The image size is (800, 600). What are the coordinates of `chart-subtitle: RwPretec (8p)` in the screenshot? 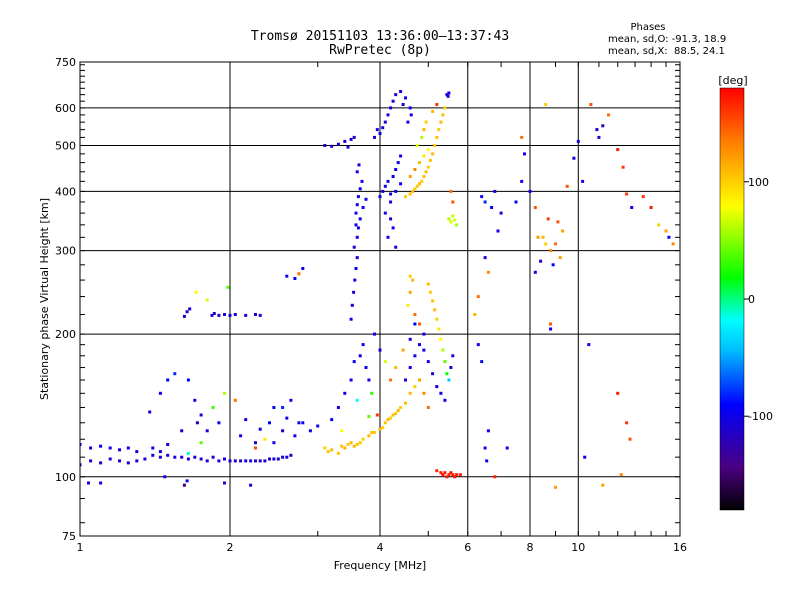 It's located at (380, 50).